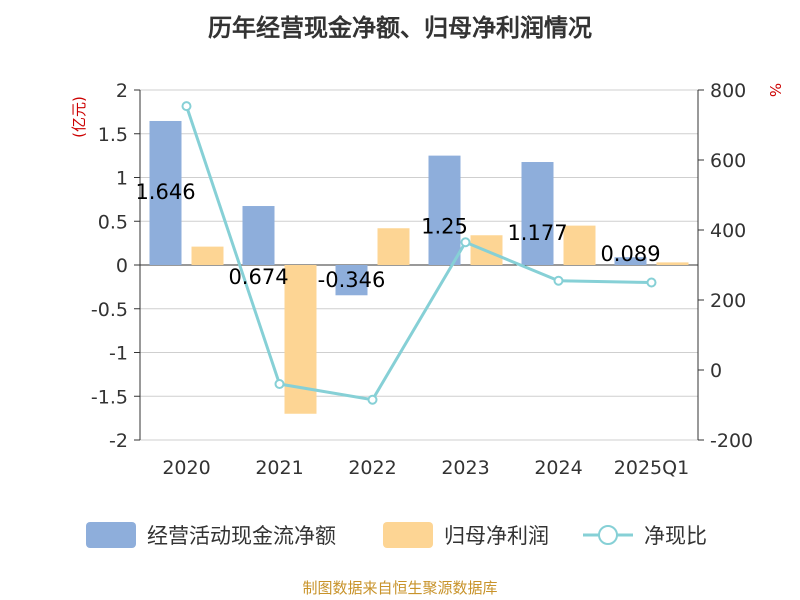 The image size is (800, 600). I want to click on right-tick-label: 200, so click(728, 301).